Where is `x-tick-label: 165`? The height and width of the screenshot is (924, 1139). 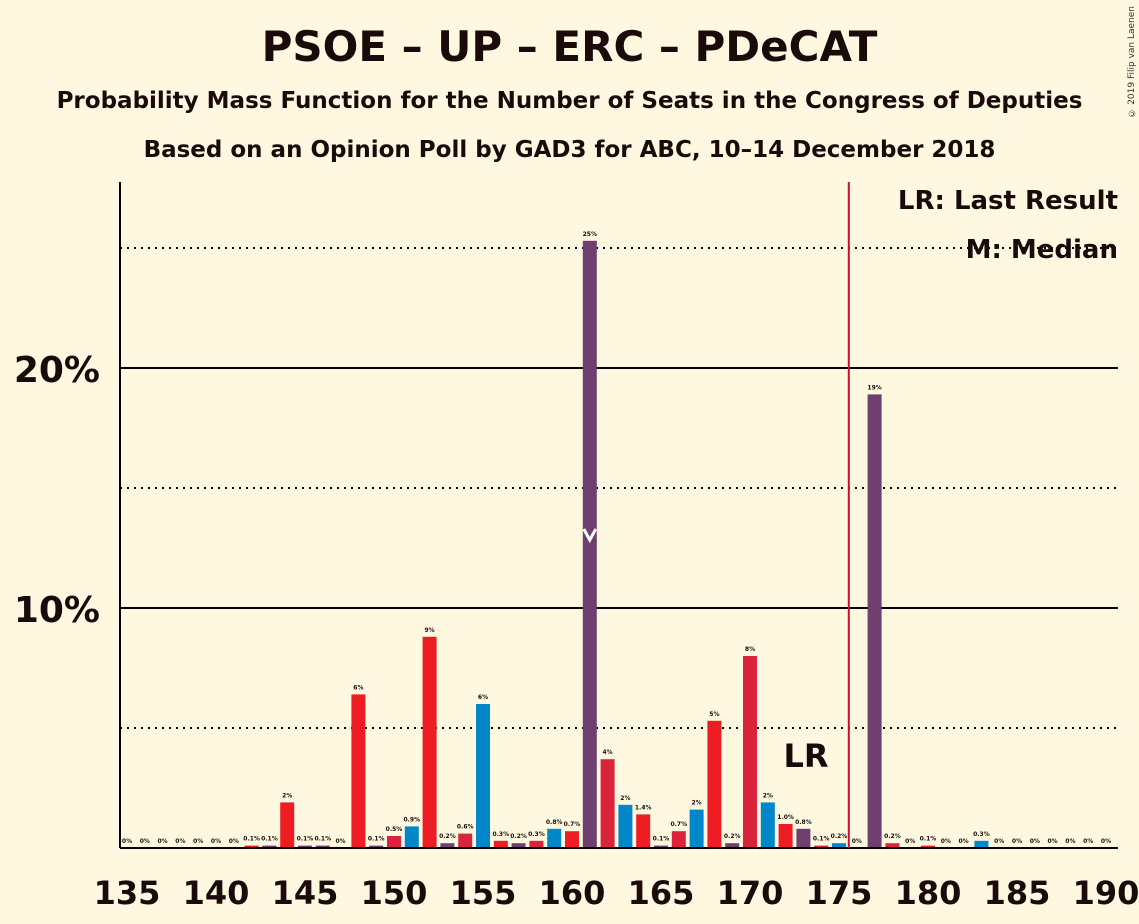 x-tick-label: 165 is located at coordinates (661, 893).